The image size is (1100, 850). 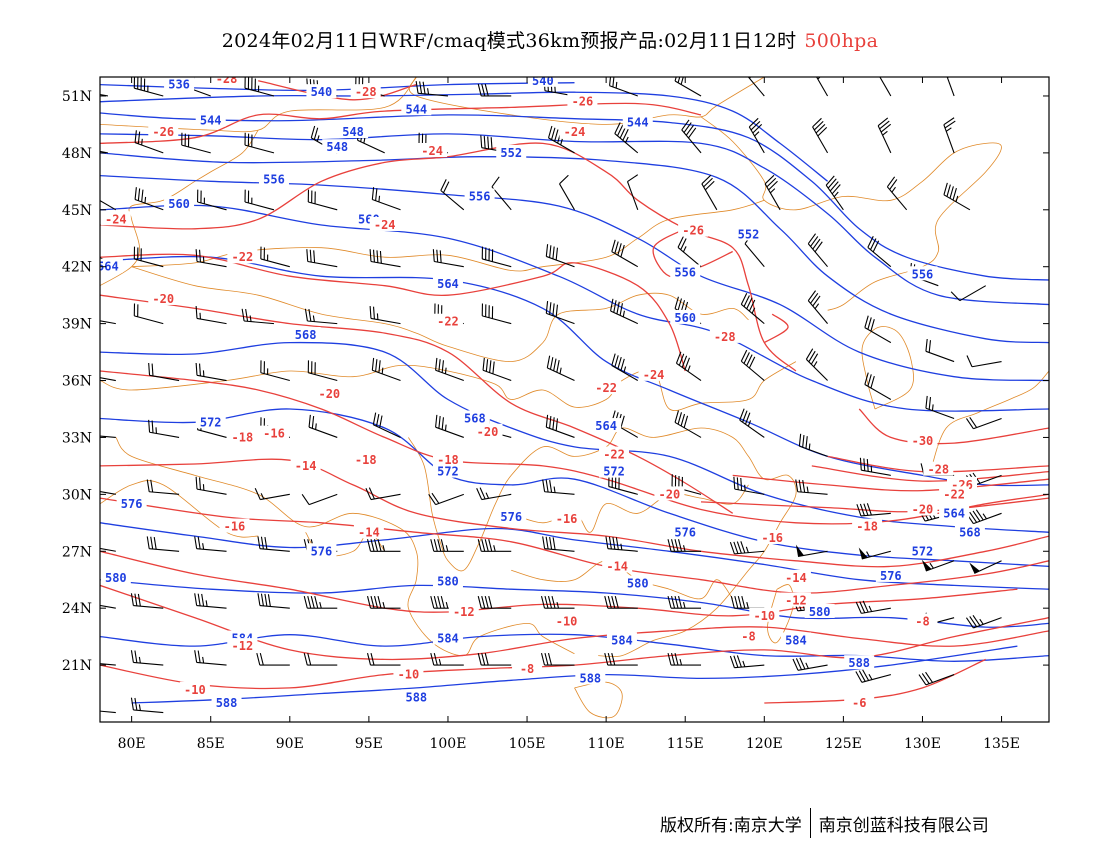 I want to click on lon-tick-label: 110E, so click(x=606, y=744).